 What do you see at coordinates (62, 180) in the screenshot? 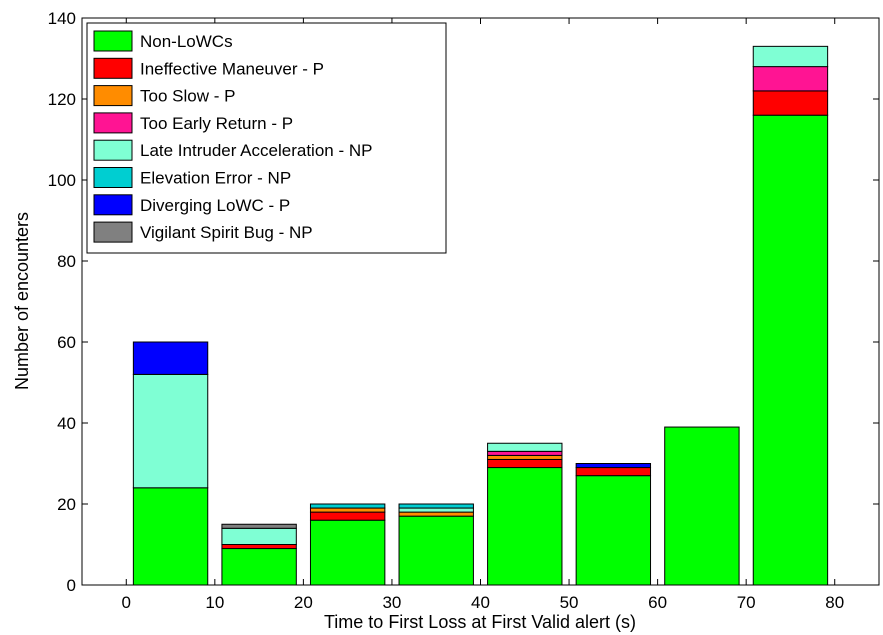
I see `y-tick-label: 100` at bounding box center [62, 180].